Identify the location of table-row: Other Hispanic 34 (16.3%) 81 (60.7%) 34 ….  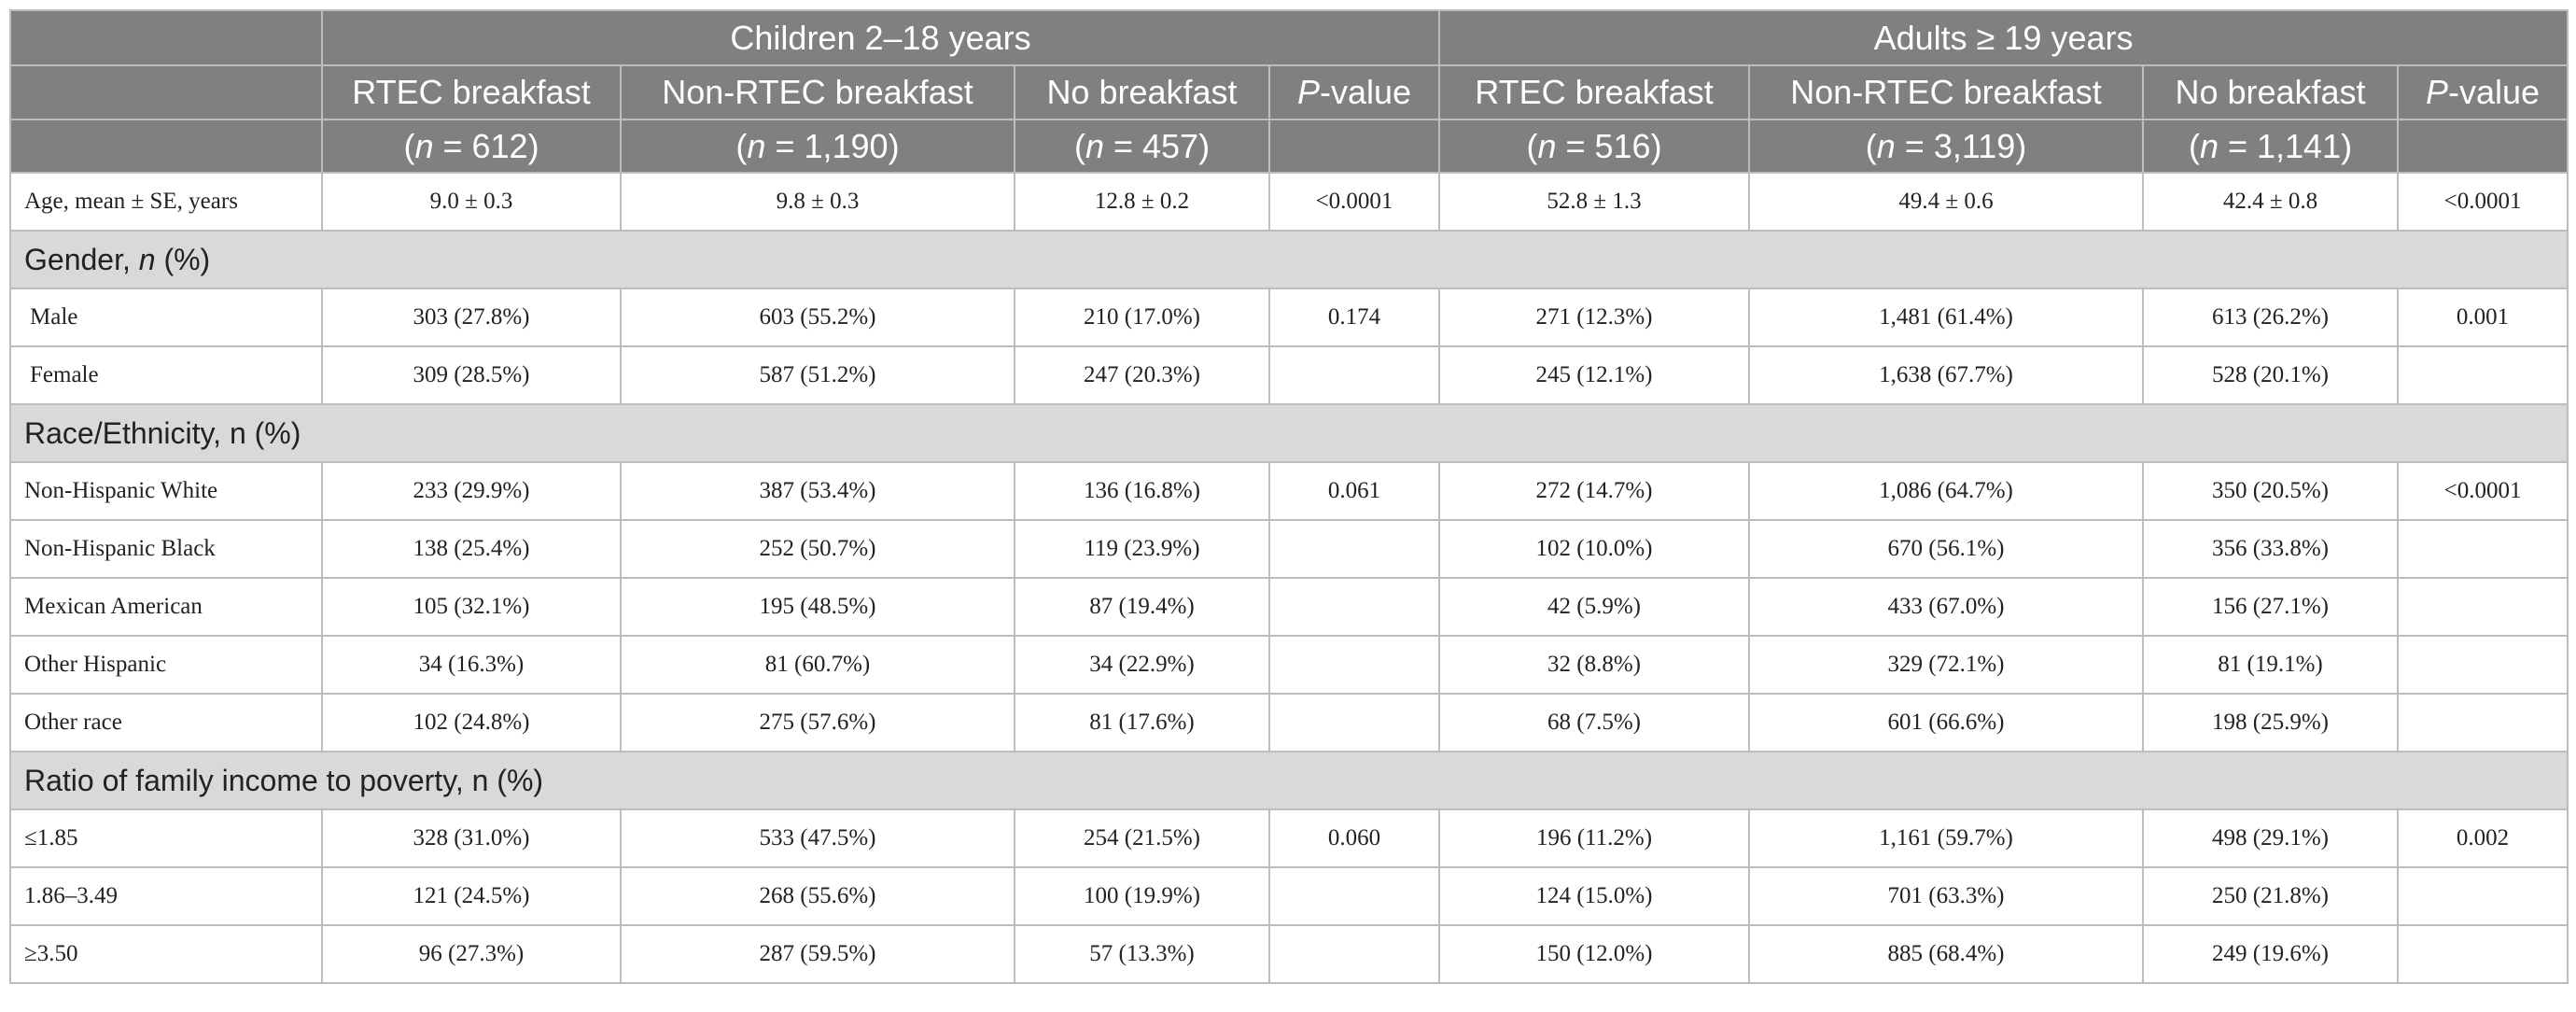
(1289, 665).